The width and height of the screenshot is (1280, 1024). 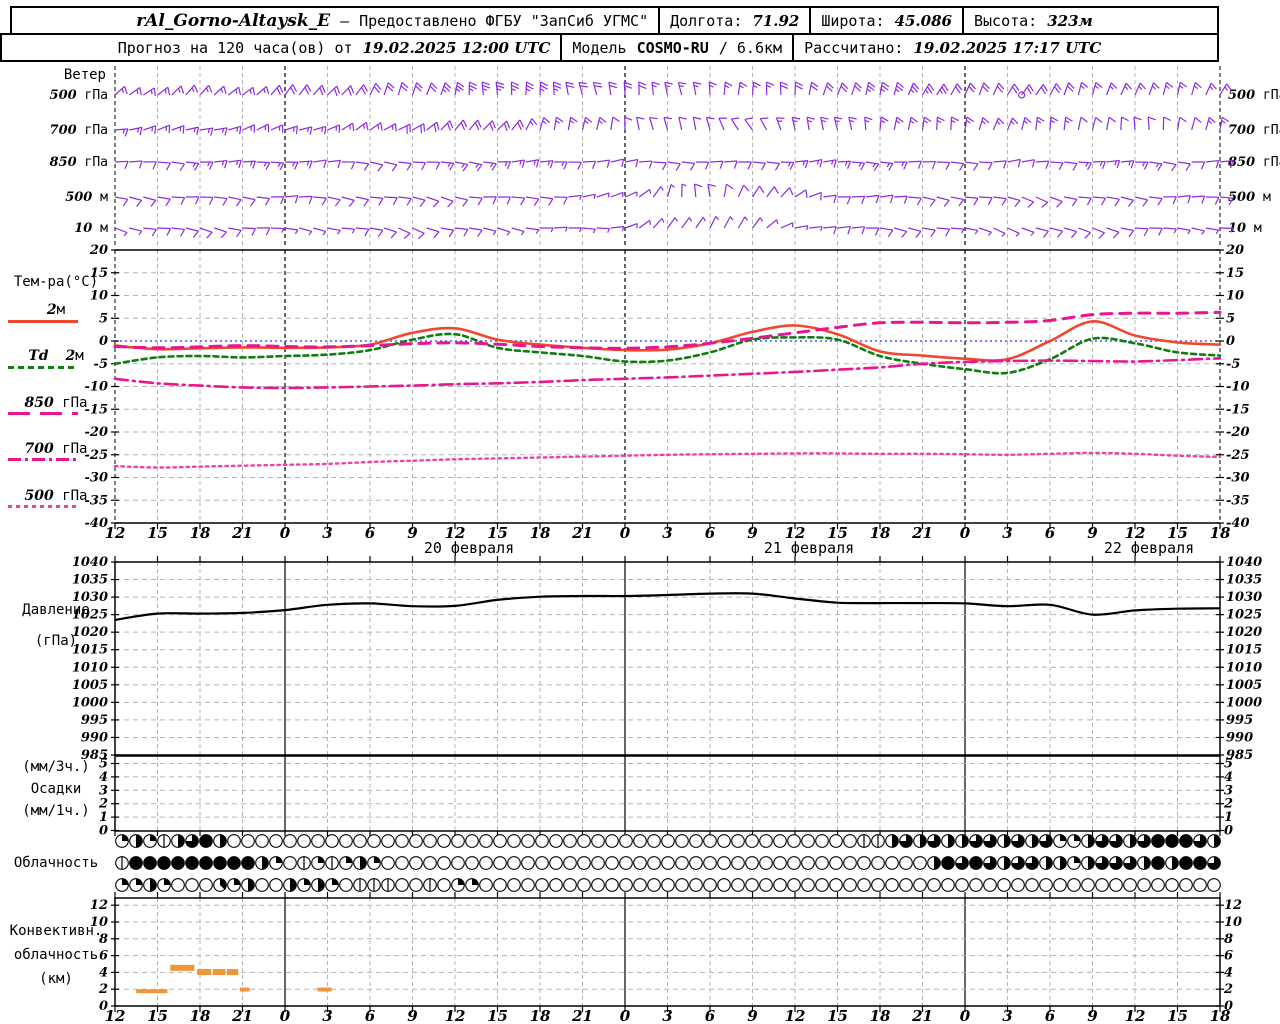 What do you see at coordinates (1070, 20) in the screenshot?
I see `altitude-value: 323м` at bounding box center [1070, 20].